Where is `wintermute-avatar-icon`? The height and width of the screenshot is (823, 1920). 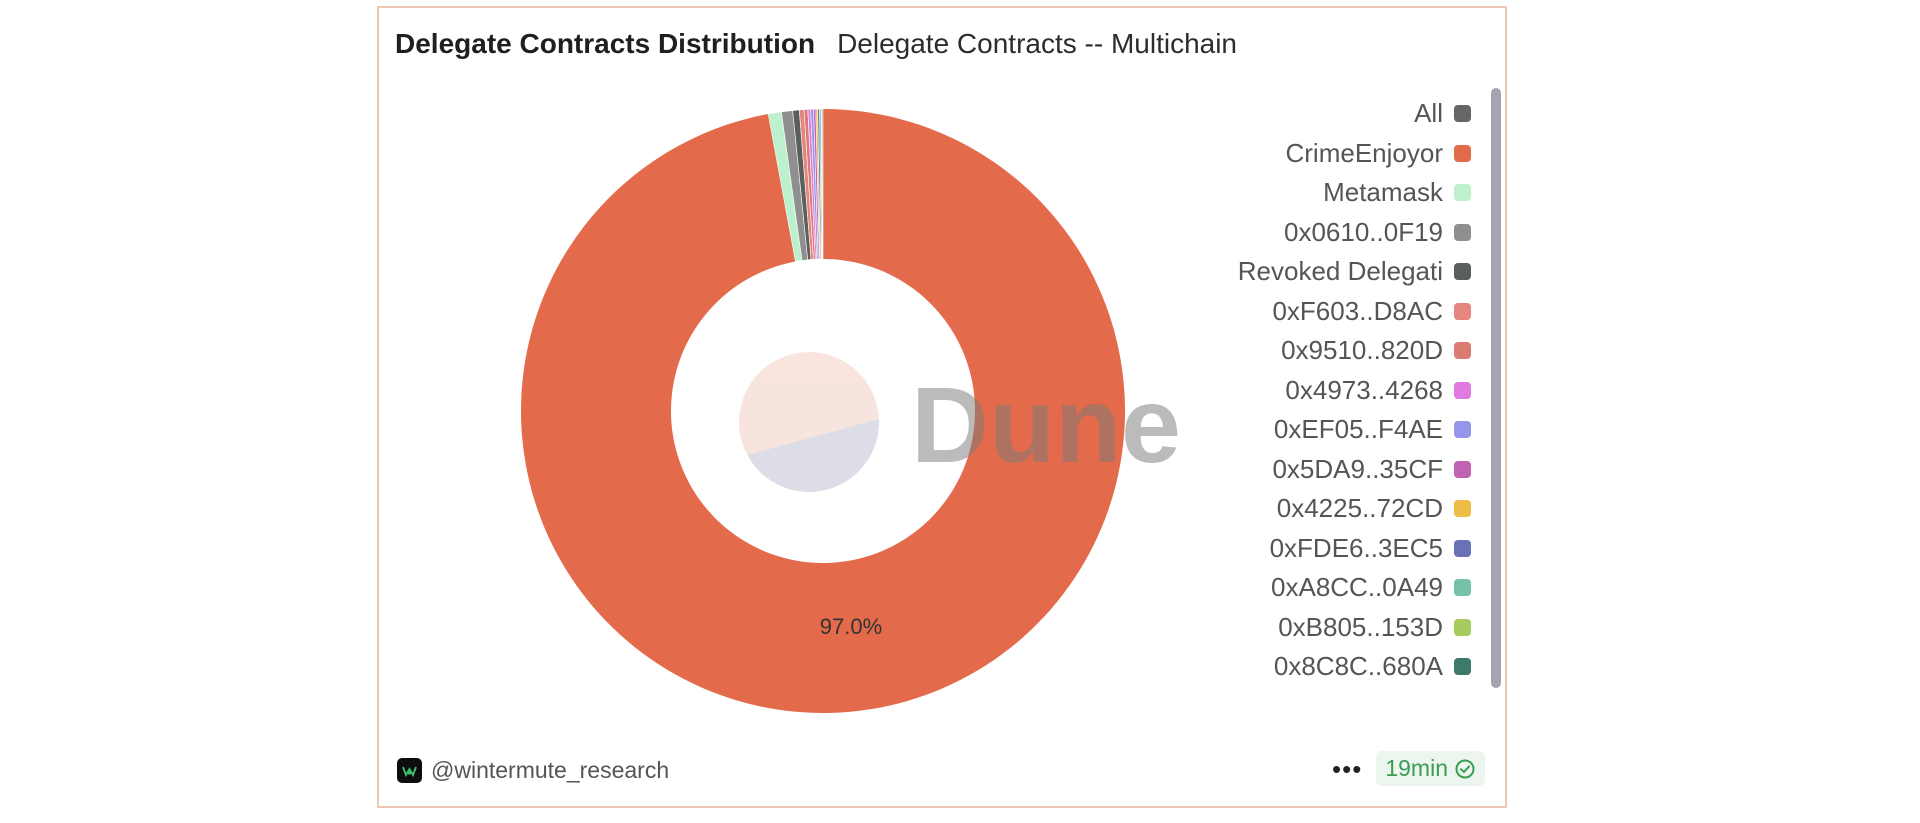
wintermute-avatar-icon is located at coordinates (409, 770).